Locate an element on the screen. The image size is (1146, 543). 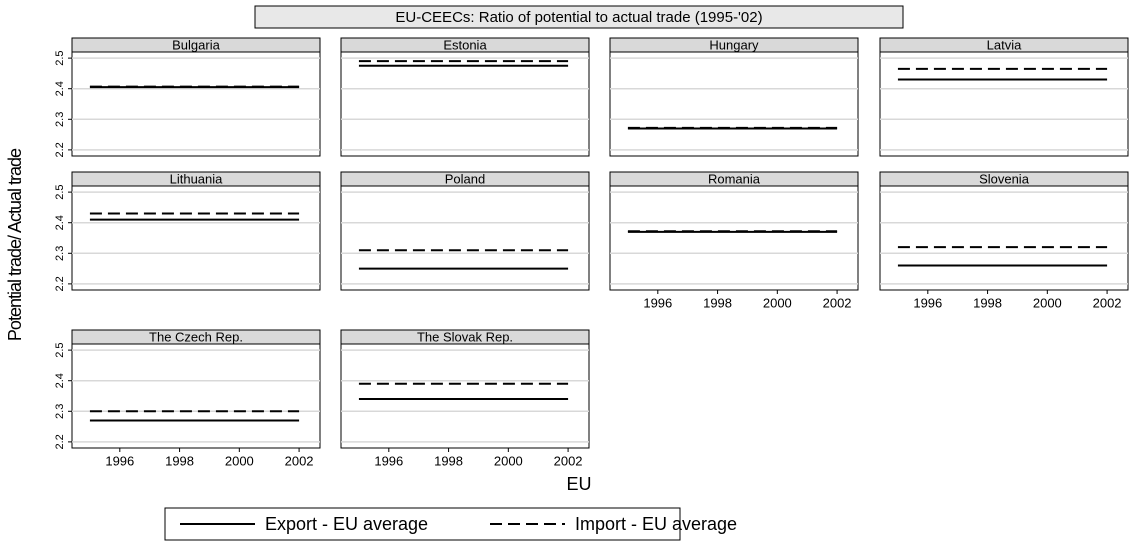
x-axis-label: EU is located at coordinates (578, 484).